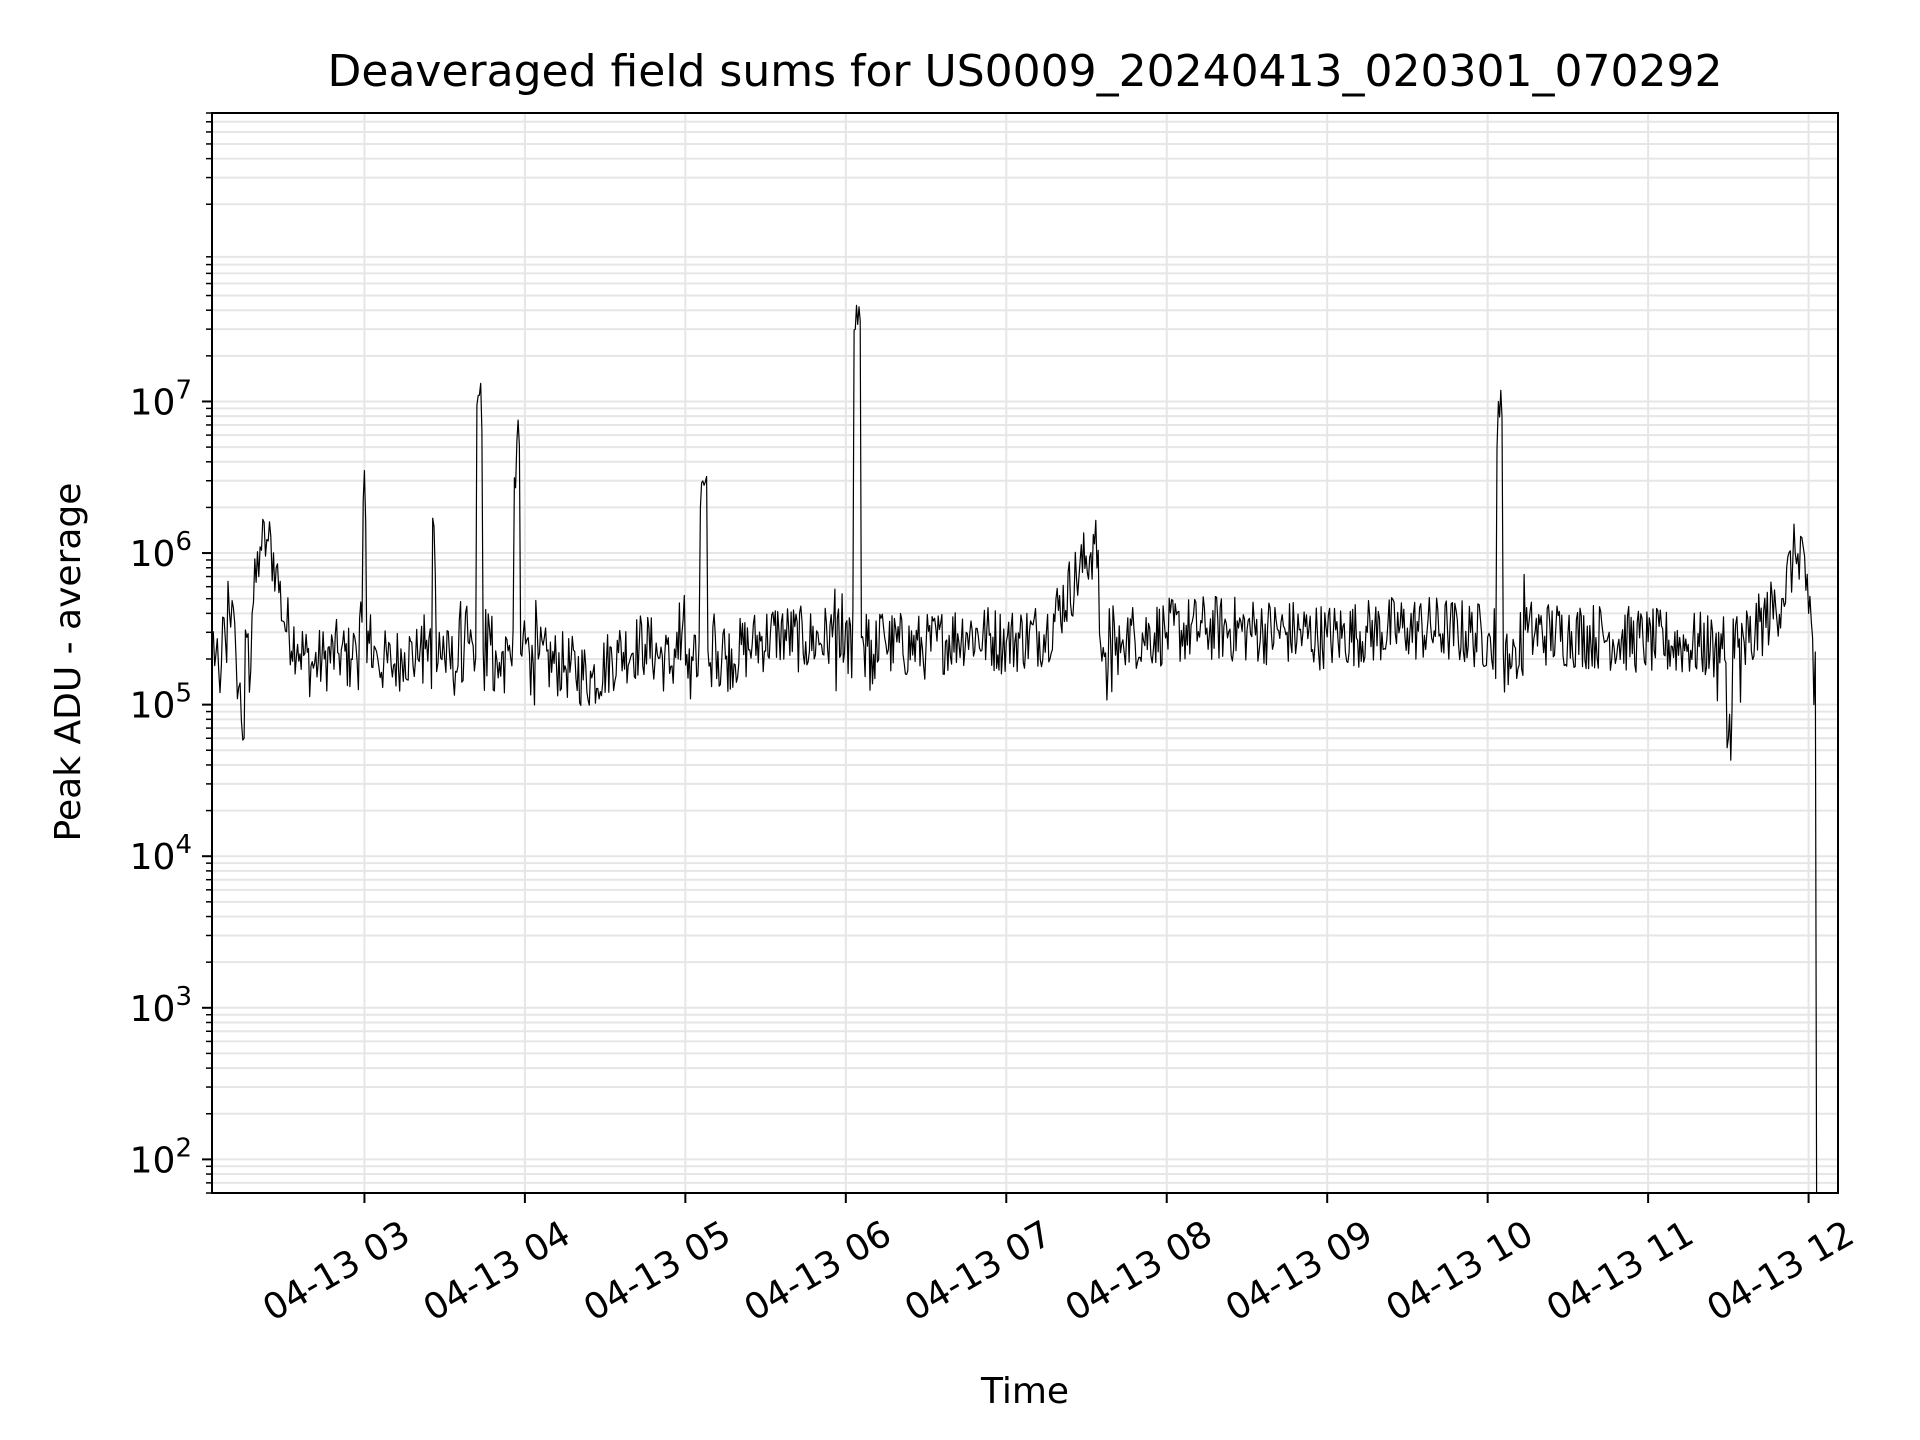 This screenshot has height=1440, width=1920. Describe the element at coordinates (161, 854) in the screenshot. I see `y-tick-label: 10⁴` at that location.